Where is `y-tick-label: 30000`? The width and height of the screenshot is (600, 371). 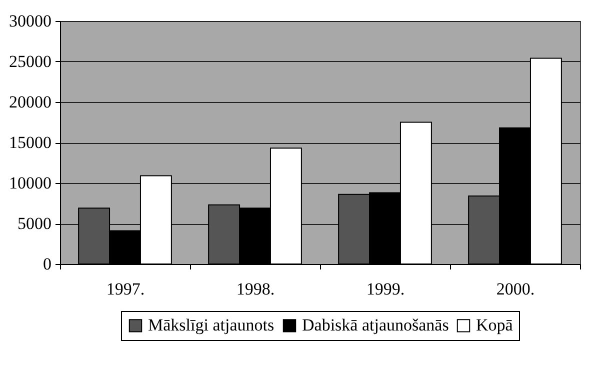
y-tick-label: 30000 is located at coordinates (30, 21).